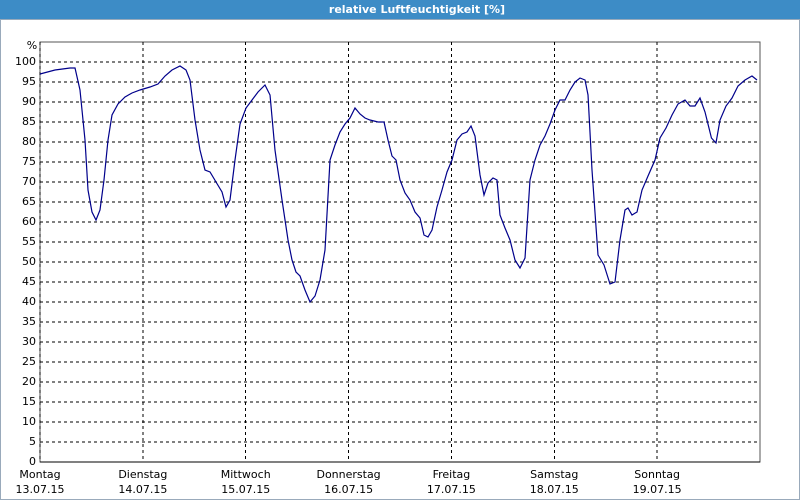 The height and width of the screenshot is (500, 800). Describe the element at coordinates (29, 341) in the screenshot. I see `y-tick-label: 30` at that location.